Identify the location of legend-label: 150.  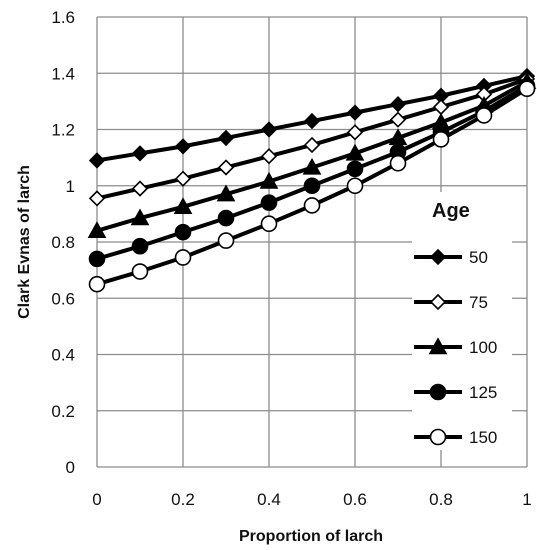
(483, 437).